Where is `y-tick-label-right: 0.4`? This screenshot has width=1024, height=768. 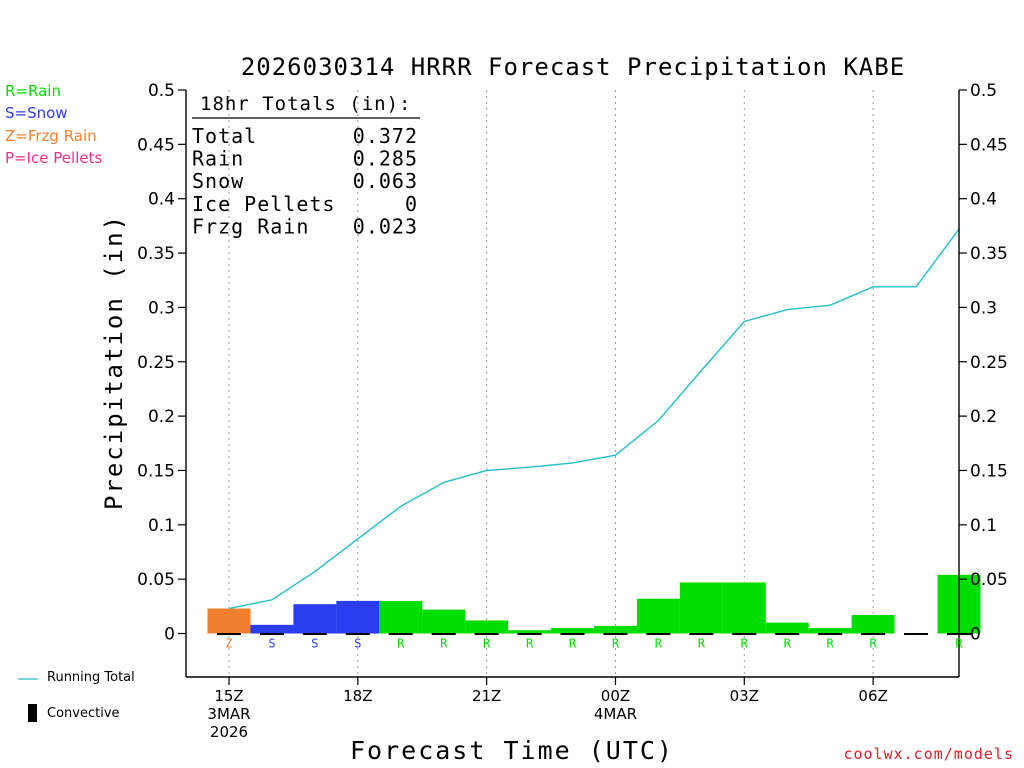
y-tick-label-right: 0.4 is located at coordinates (983, 200).